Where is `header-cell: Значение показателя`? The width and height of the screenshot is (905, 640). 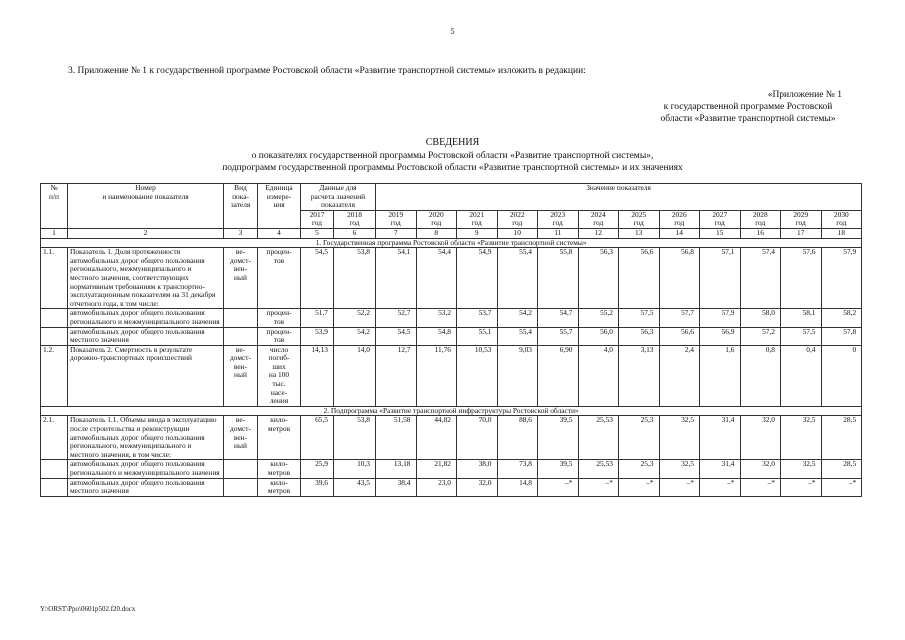 header-cell: Значение показателя is located at coordinates (618, 197).